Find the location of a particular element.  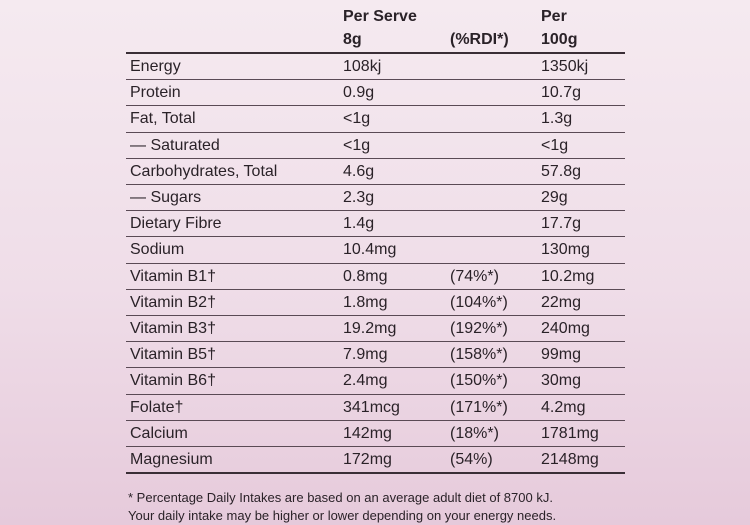

nutrient-name: Vitamin B1† is located at coordinates (173, 276).